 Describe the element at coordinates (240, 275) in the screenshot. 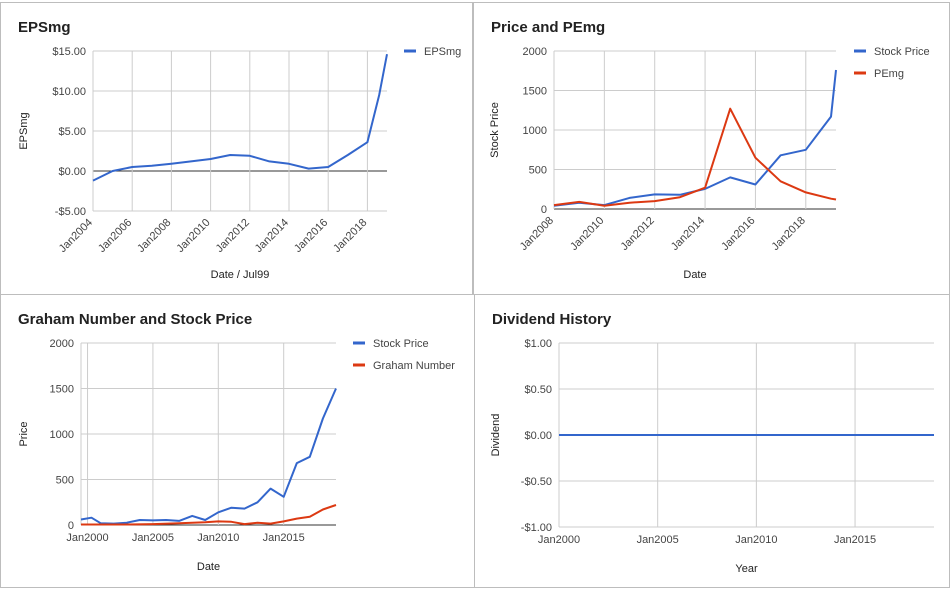

I see `x-axis-title: Date / Jul99` at that location.